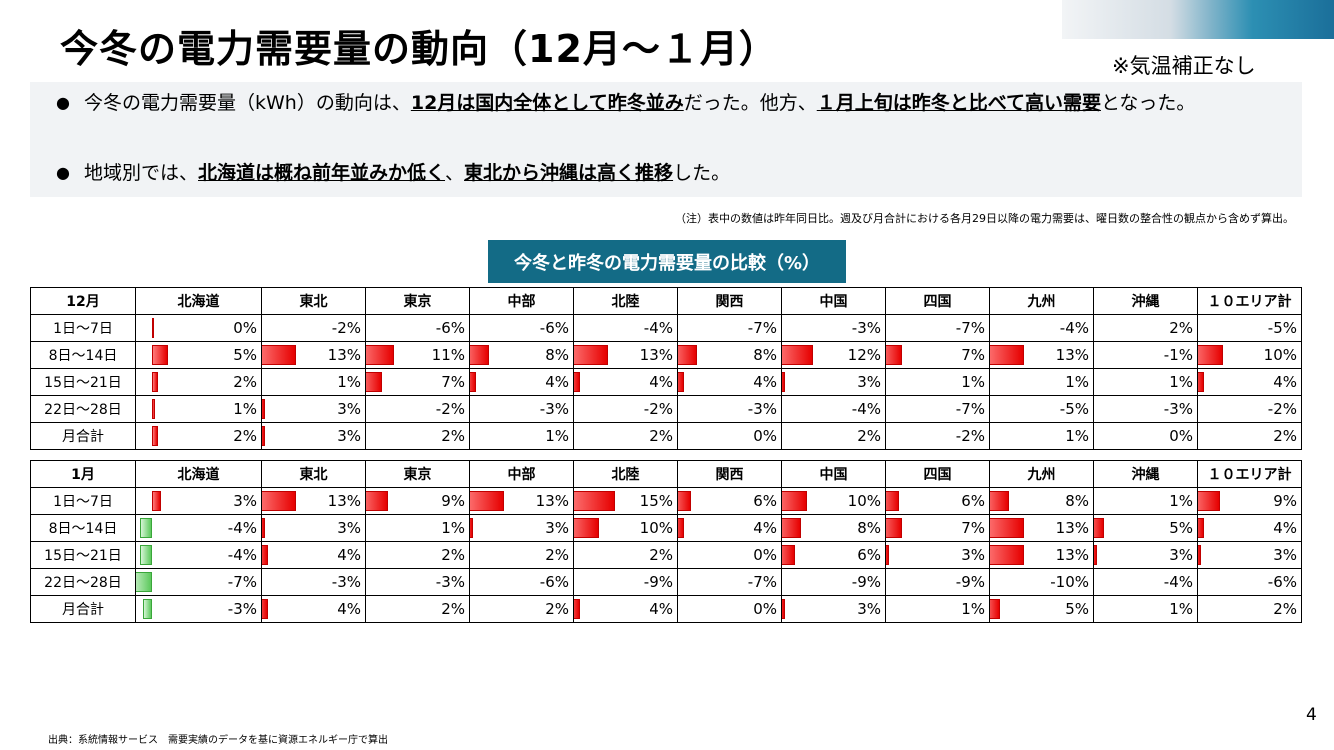 Image resolution: width=1334 pixels, height=750 pixels. Describe the element at coordinates (1311, 715) in the screenshot. I see `page-number: 4` at that location.